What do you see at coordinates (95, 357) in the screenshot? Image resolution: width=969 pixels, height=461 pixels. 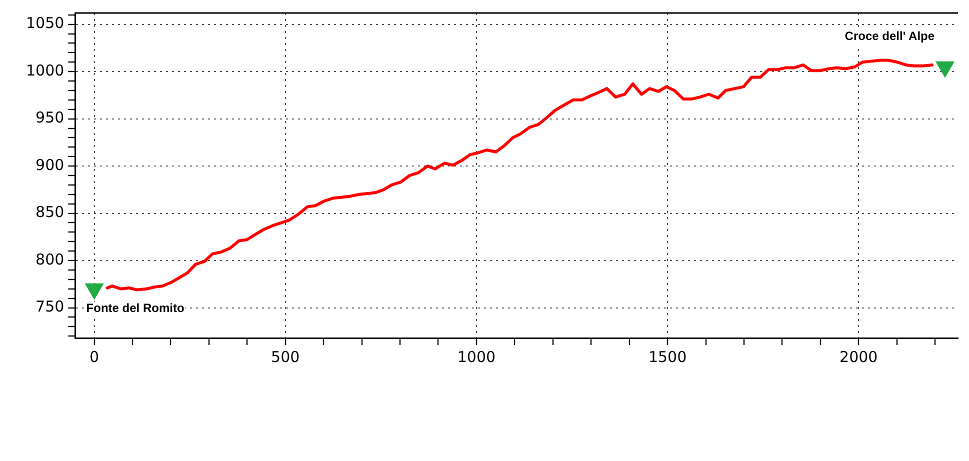 I see `x-tick-label: 0` at bounding box center [95, 357].